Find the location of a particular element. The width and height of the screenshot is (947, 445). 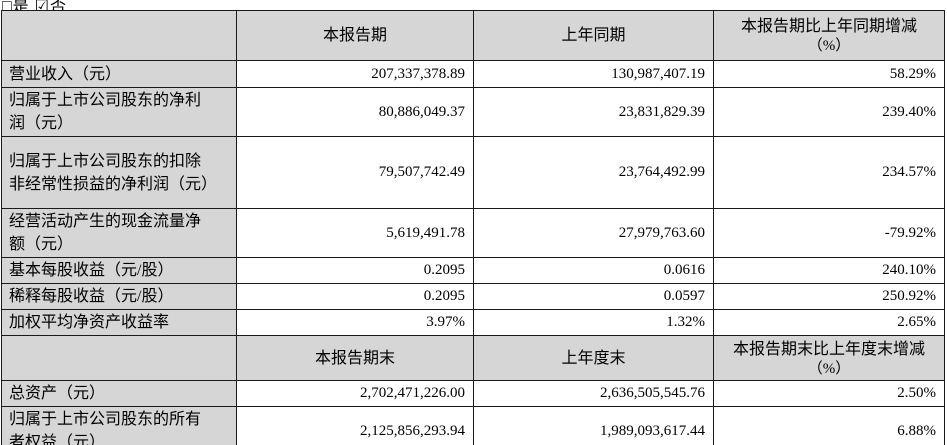

table-row-weighted-avg-roe: 加权平均净资产收益率 3.97% 1.32% 2.65% is located at coordinates (473, 322).